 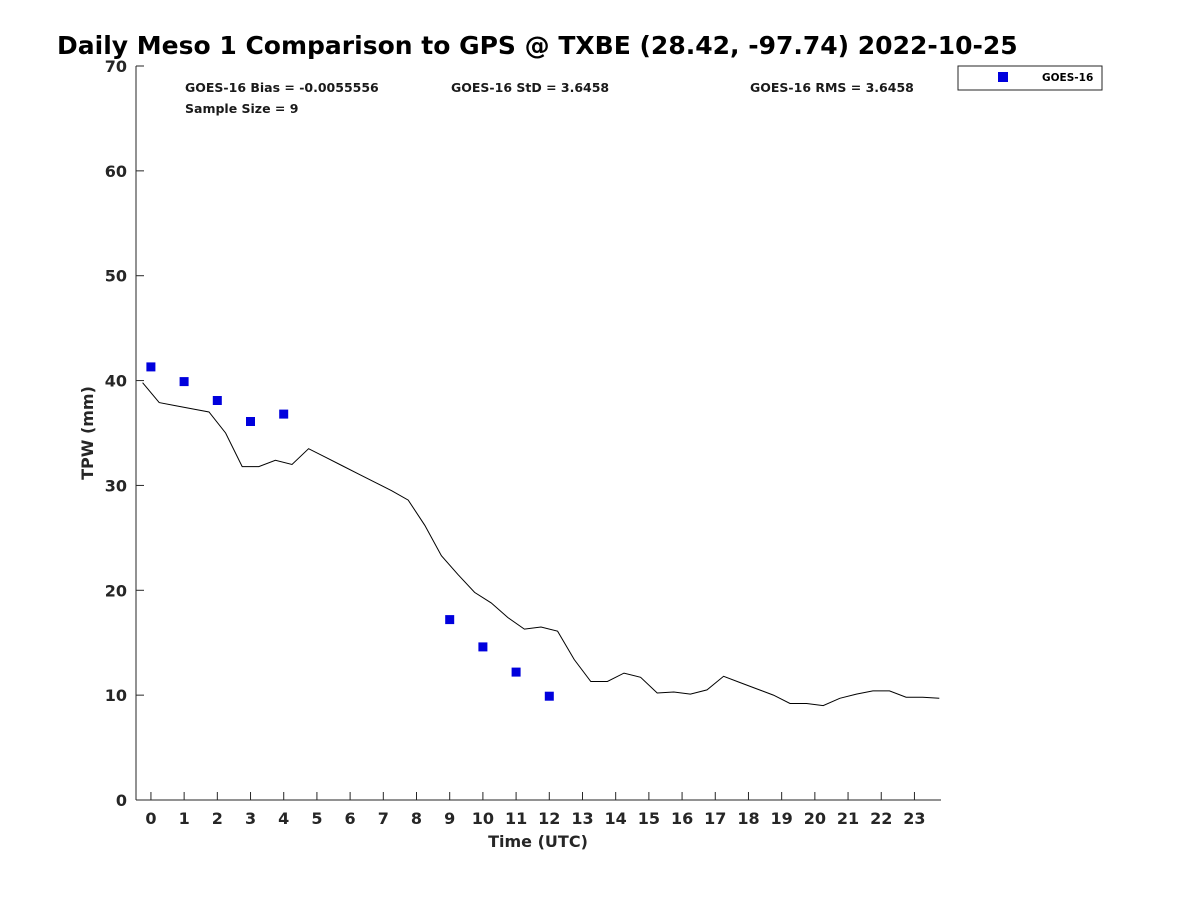 I want to click on x-ticks: 0 1 2 3 4 5 6 7 8 9 10 11 12 13 14 15 16 17 18 19 20 21 22 23, so click(x=535, y=810).